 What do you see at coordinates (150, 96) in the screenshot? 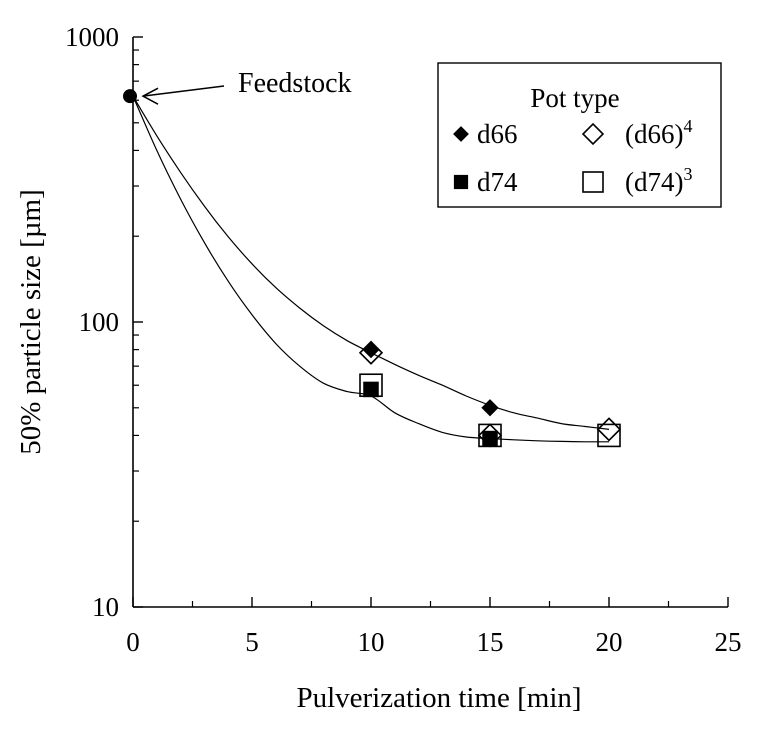
I see `feedstock-arrowhead` at bounding box center [150, 96].